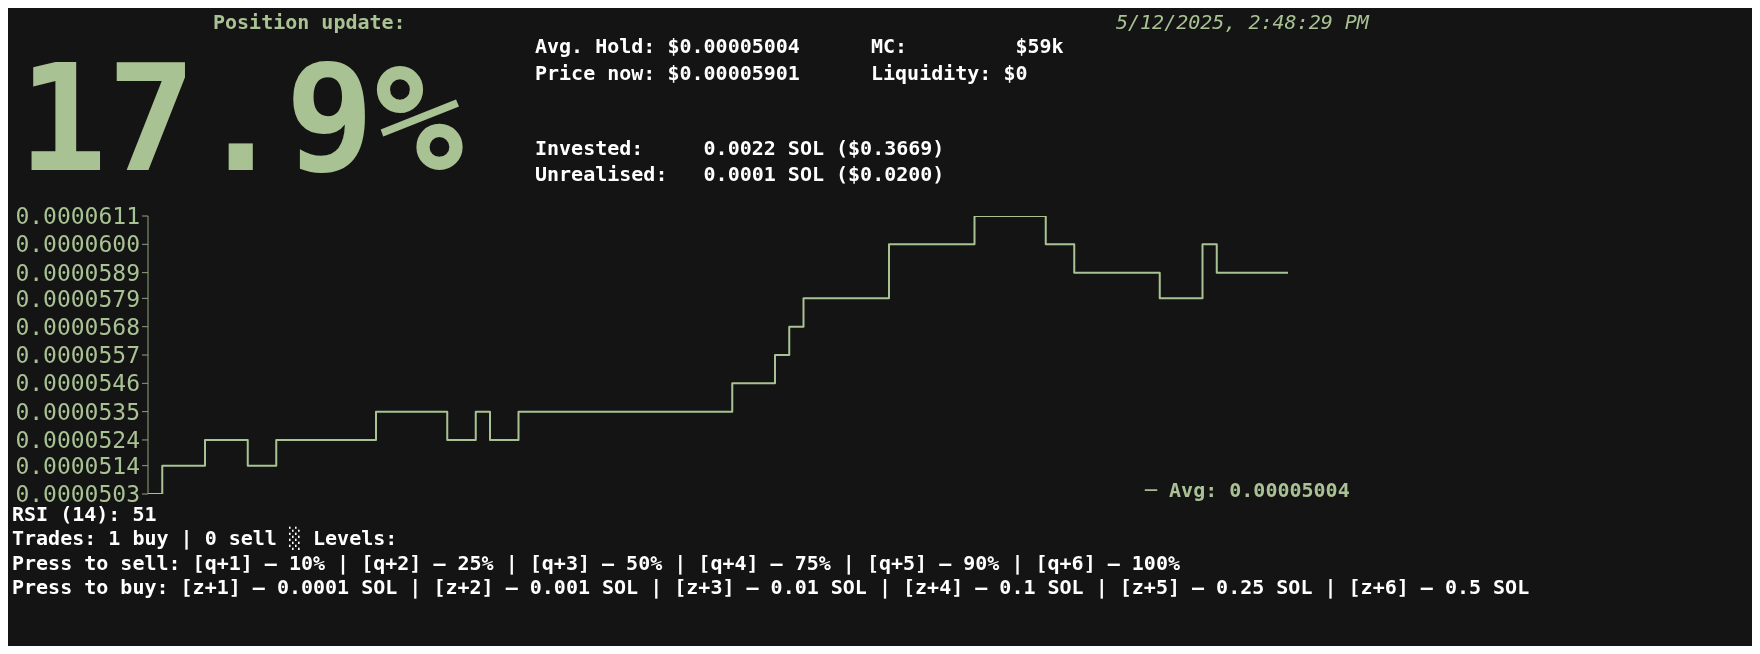 The height and width of the screenshot is (654, 1760). I want to click on y-tick-label: 0.0000589, so click(77, 272).